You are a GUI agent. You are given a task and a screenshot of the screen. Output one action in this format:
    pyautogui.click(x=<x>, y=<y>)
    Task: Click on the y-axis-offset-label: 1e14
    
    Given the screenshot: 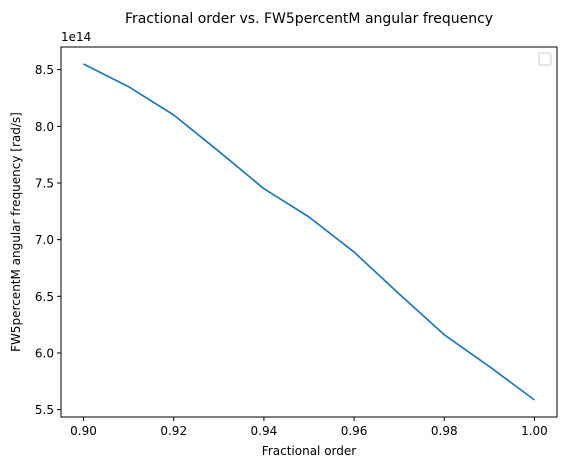 What is the action you would take?
    pyautogui.click(x=76, y=37)
    